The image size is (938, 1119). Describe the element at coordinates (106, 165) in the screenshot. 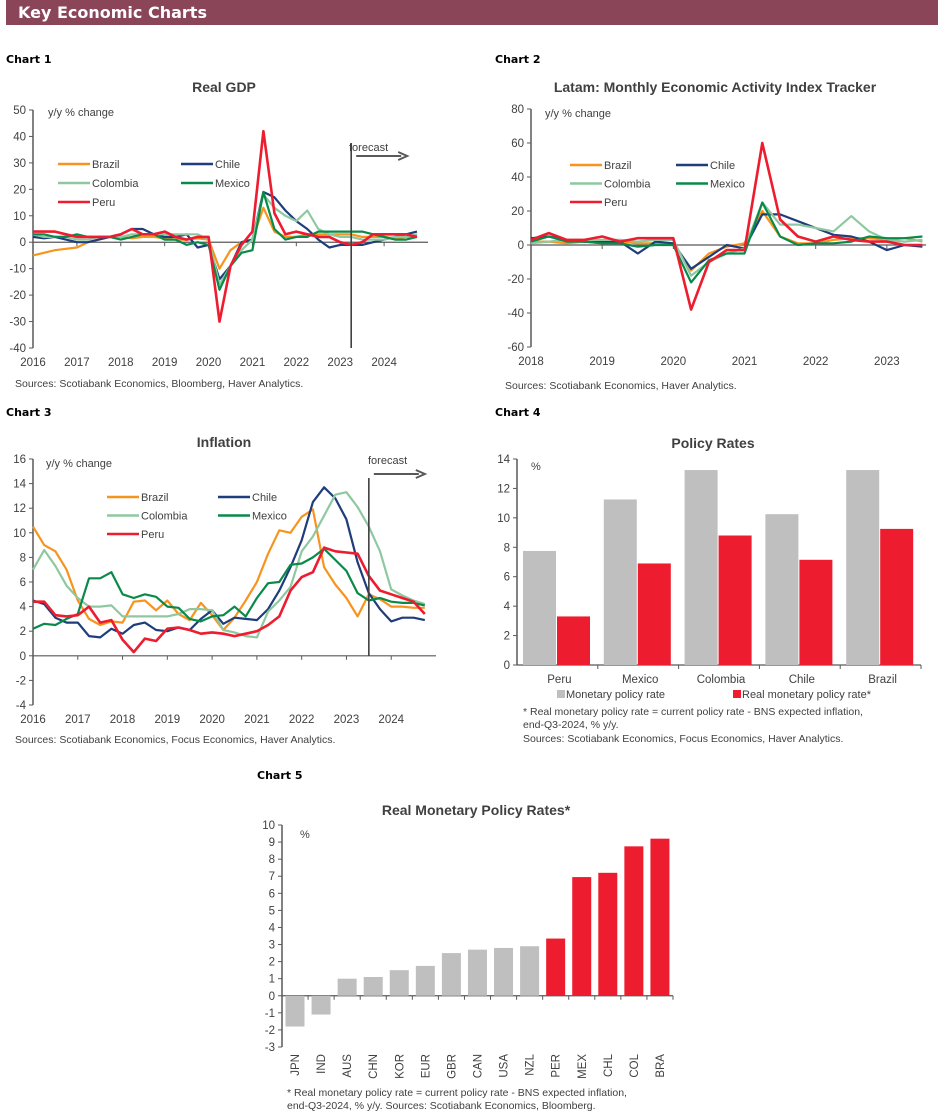

I see `chart-1-legend-label-brazil: Brazil` at that location.